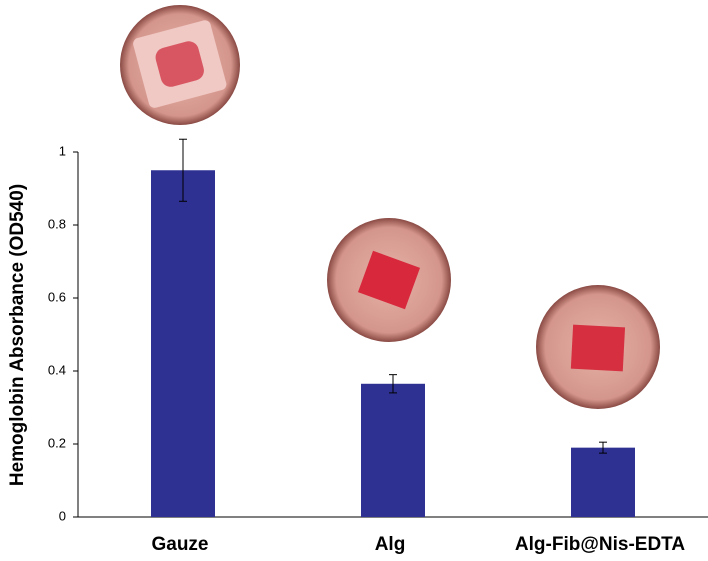  What do you see at coordinates (17, 335) in the screenshot?
I see `y-axis-label: Hemoglobin Absorbance (OD540)` at bounding box center [17, 335].